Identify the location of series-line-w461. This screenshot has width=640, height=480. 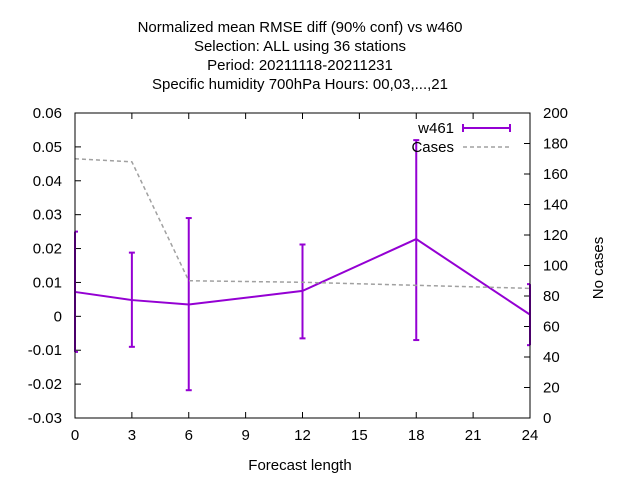
(302, 276).